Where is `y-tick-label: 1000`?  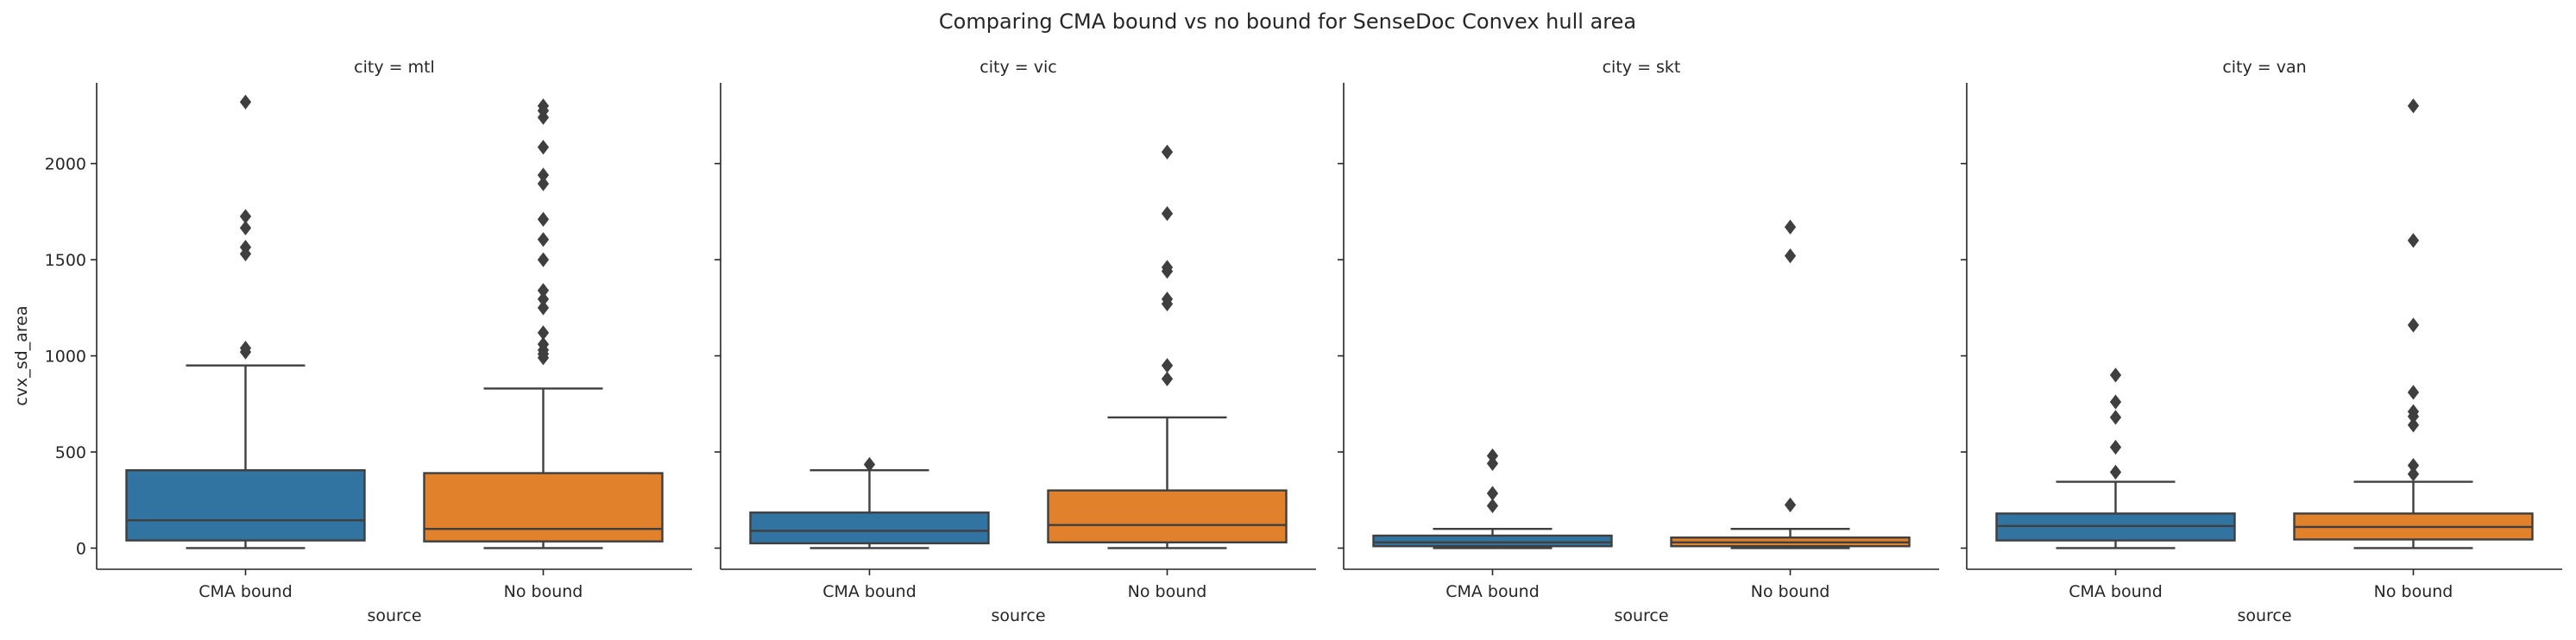
y-tick-label: 1000 is located at coordinates (65, 357).